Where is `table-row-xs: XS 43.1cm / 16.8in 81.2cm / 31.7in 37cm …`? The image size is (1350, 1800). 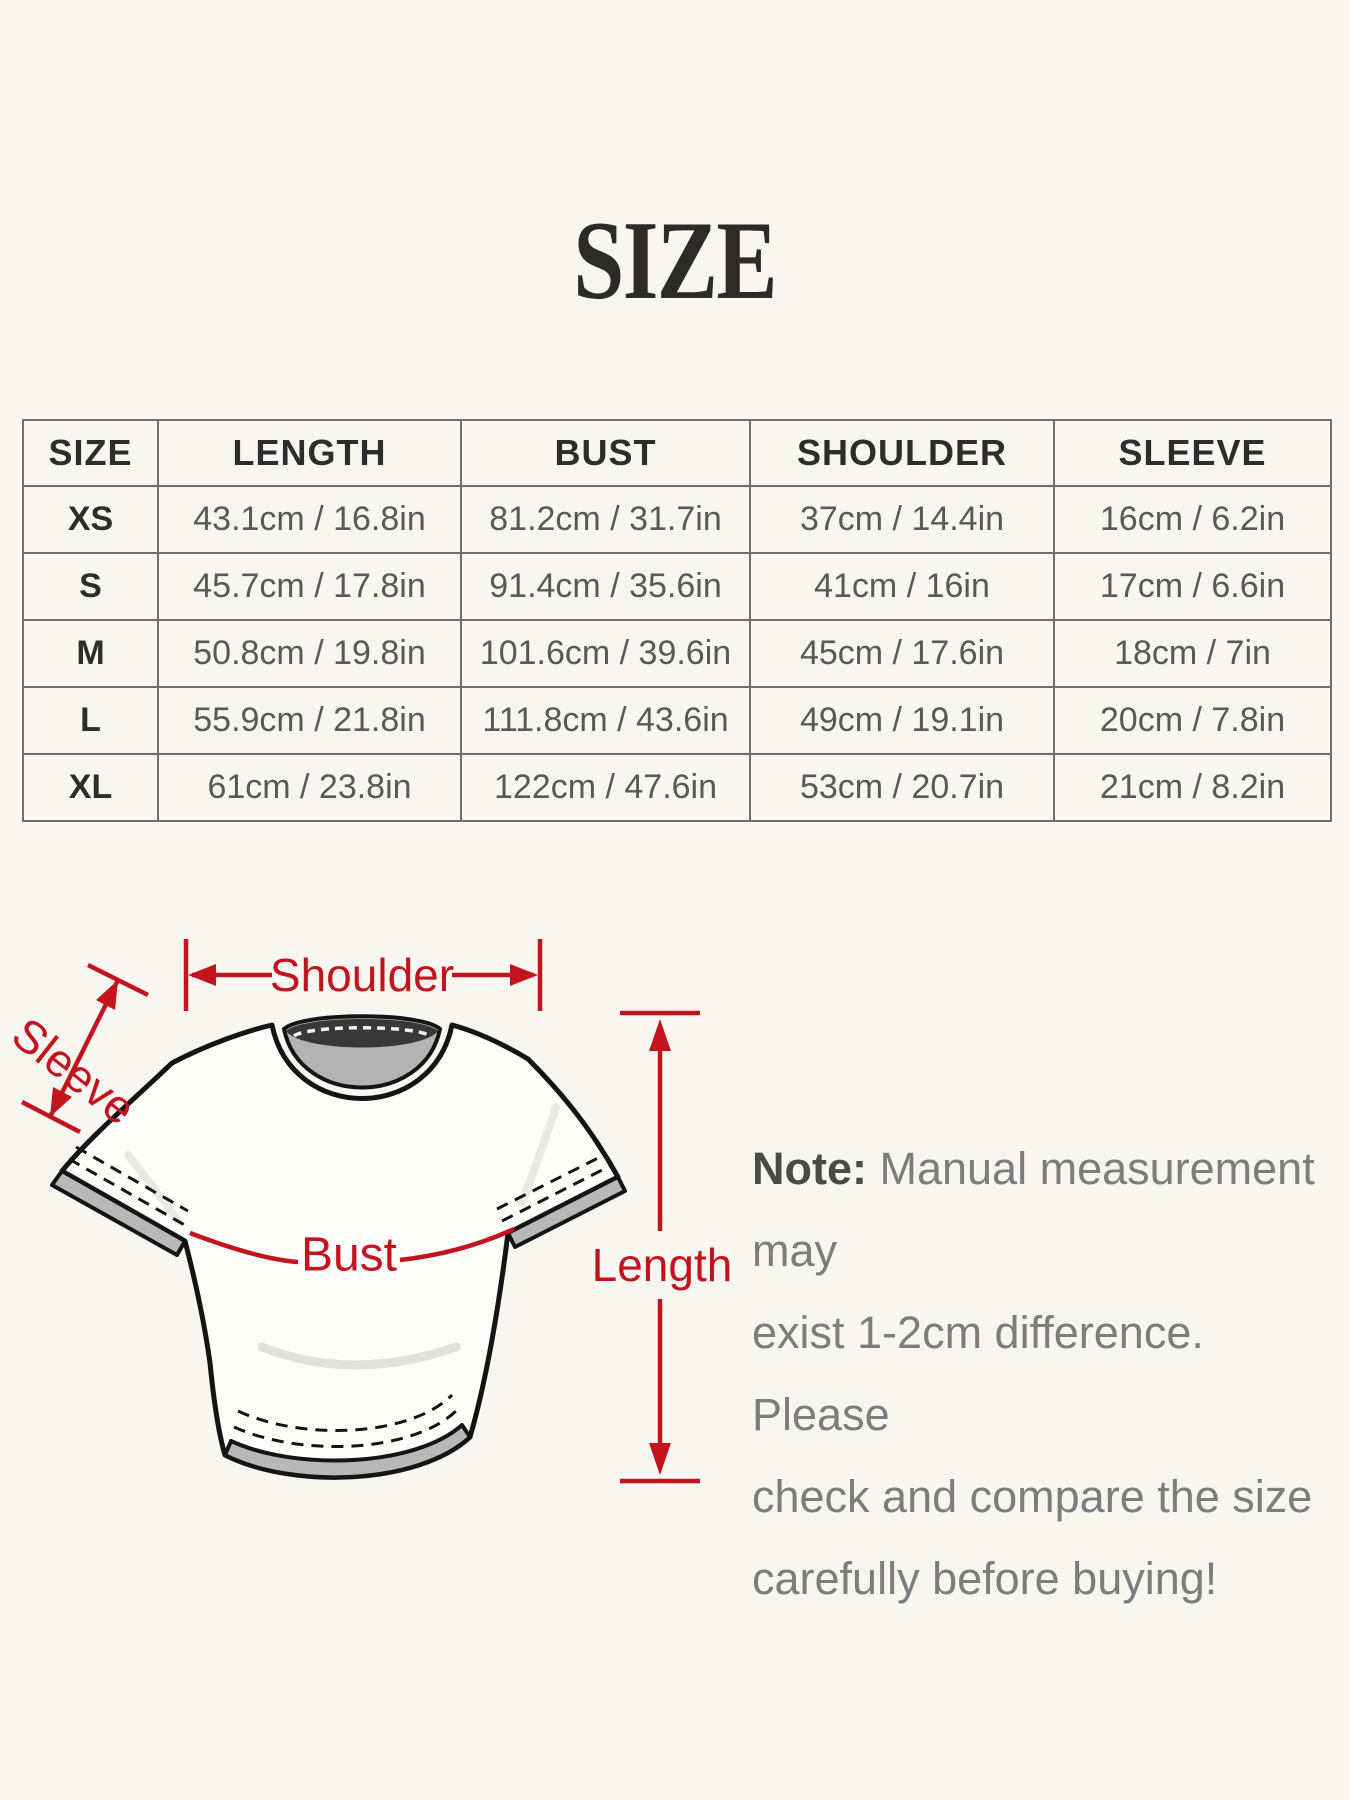
table-row-xs: XS 43.1cm / 16.8in 81.2cm / 31.7in 37cm … is located at coordinates (677, 519).